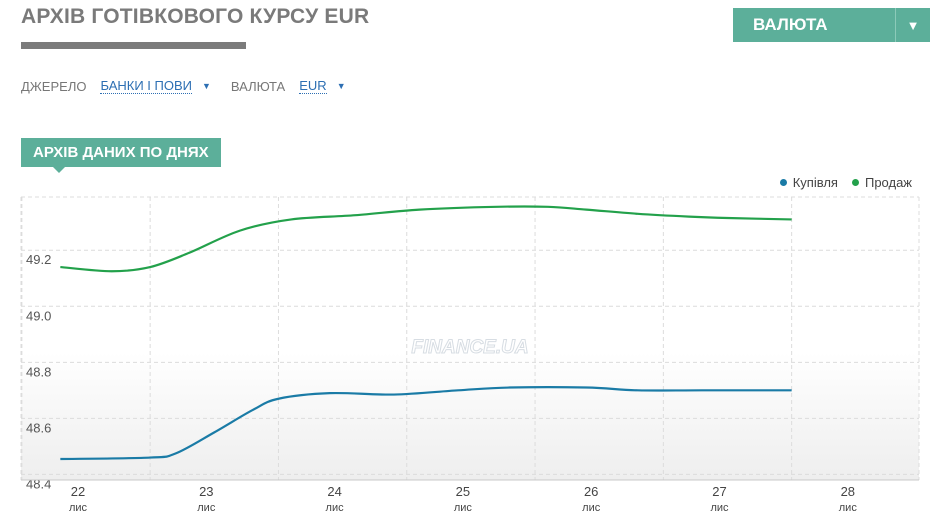  Describe the element at coordinates (38, 371) in the screenshot. I see `y-tick-label: 48.8` at that location.